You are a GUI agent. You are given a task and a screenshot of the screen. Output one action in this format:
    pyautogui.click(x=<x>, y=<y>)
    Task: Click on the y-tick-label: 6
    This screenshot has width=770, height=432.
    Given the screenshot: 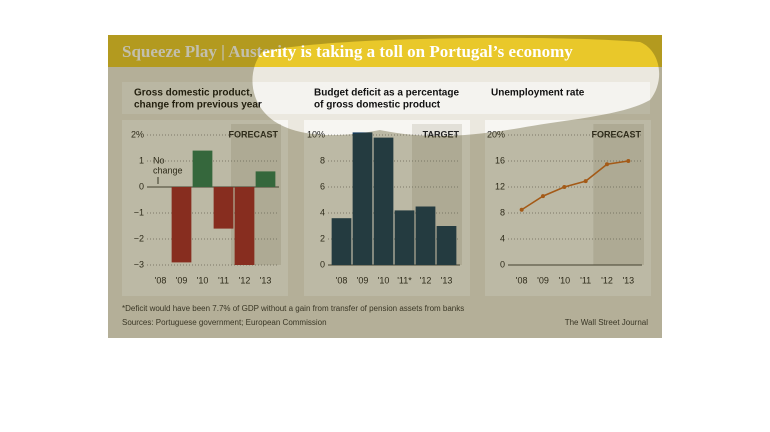 What is the action you would take?
    pyautogui.click(x=322, y=186)
    